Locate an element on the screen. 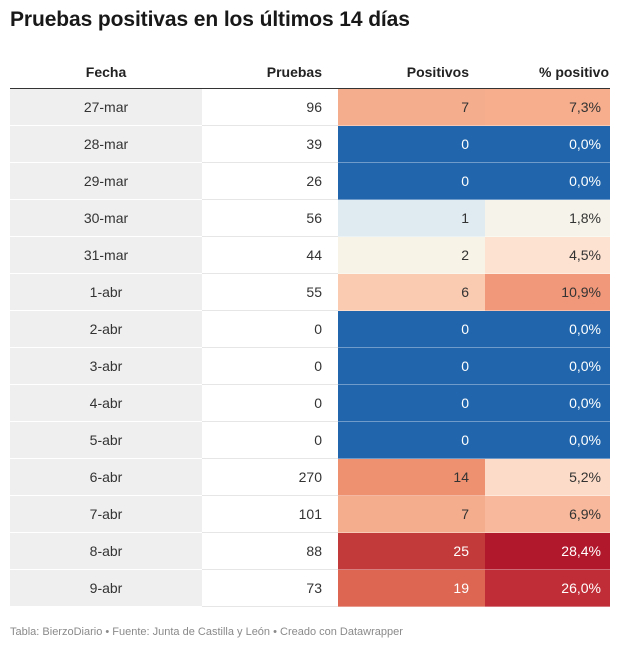 This screenshot has height=649, width=620. porcentaje-cell: 28,4% is located at coordinates (547, 551).